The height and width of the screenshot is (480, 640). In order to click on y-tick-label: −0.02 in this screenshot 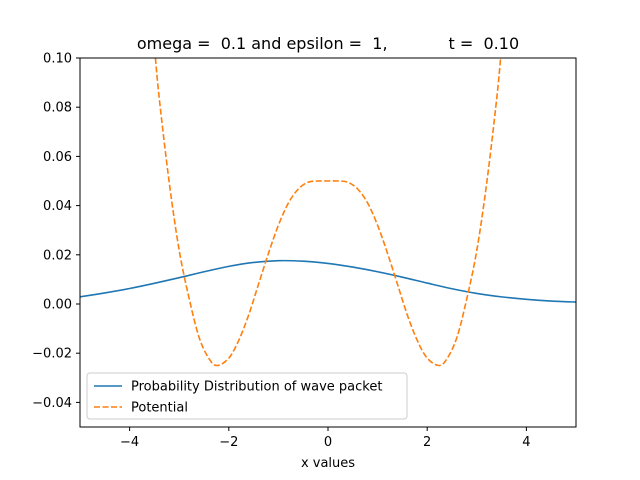, I will do `click(52, 354)`.